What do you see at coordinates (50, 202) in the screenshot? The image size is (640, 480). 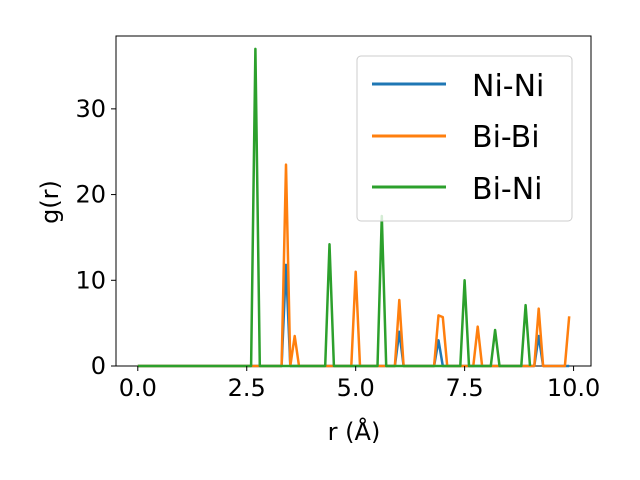 I see `y-axis-label: g(r)` at bounding box center [50, 202].